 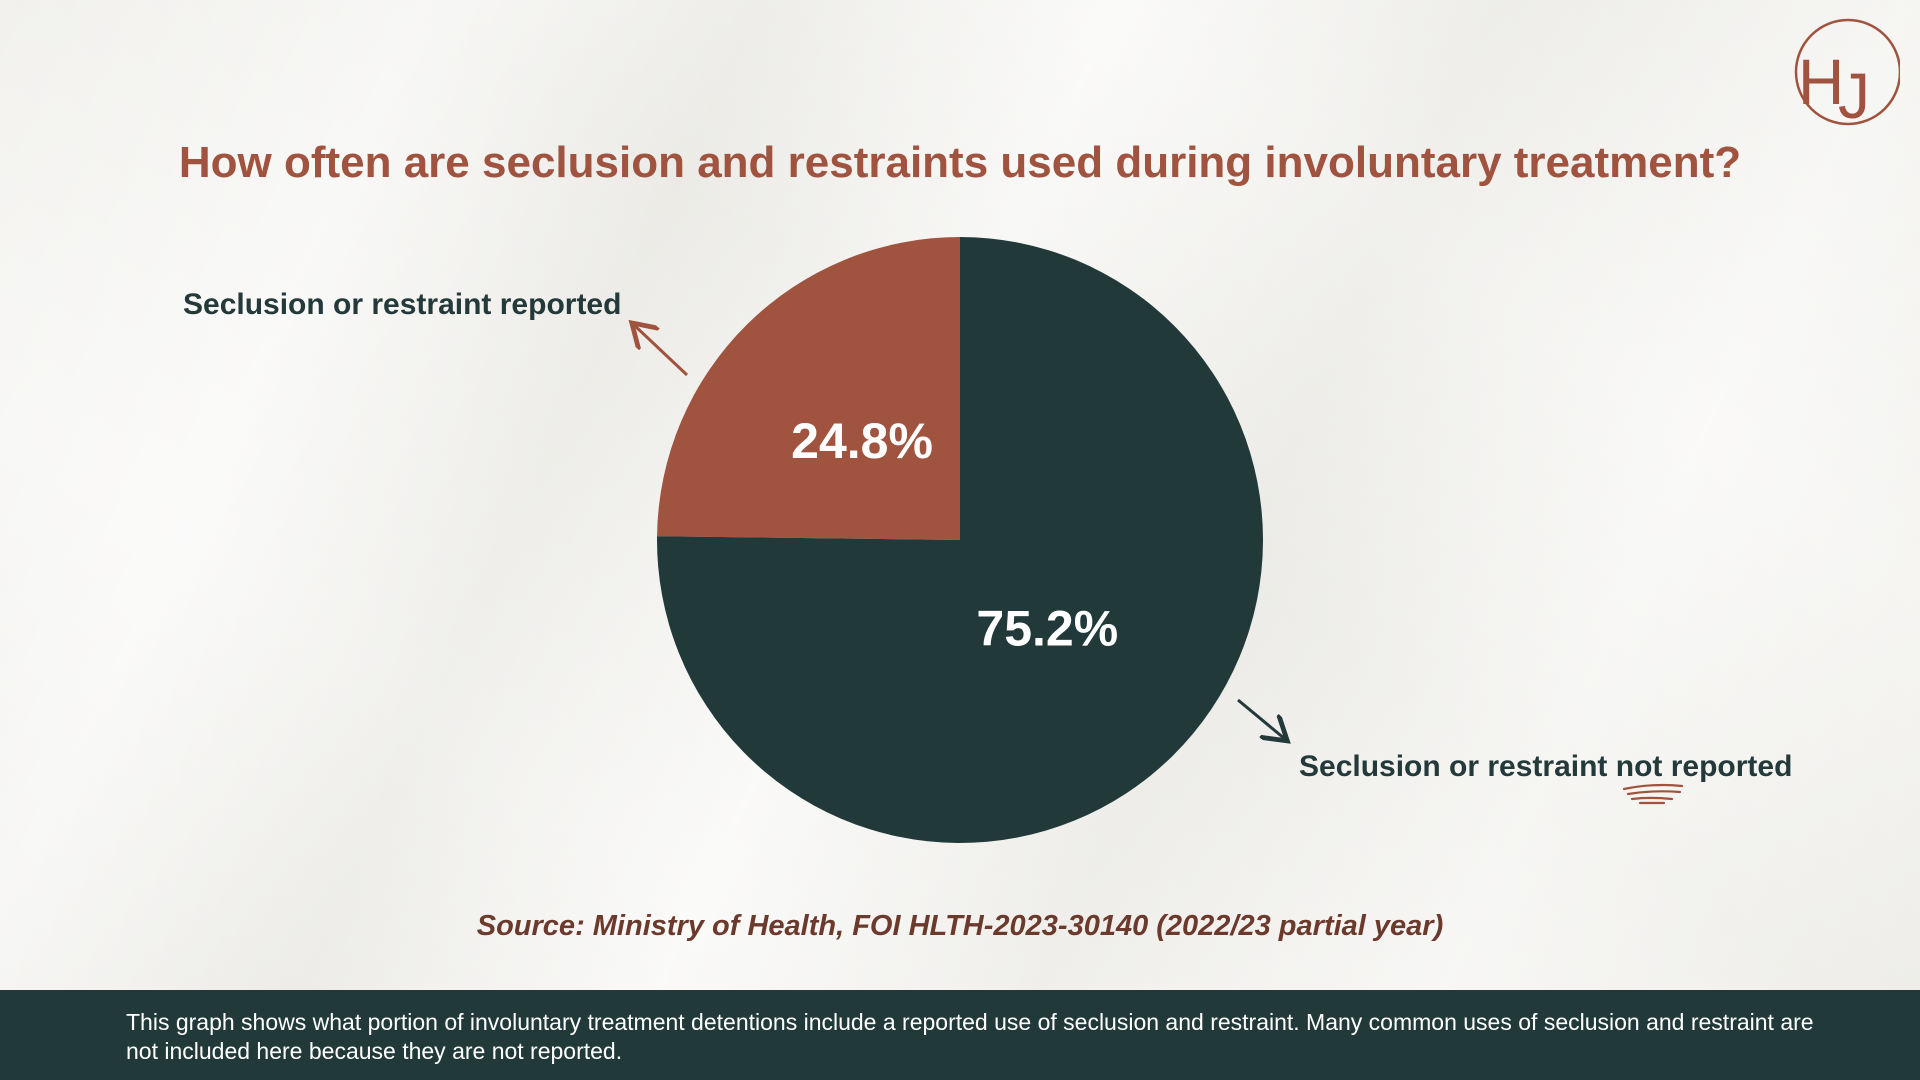 I want to click on arrow-not-reported, so click(x=1261, y=718).